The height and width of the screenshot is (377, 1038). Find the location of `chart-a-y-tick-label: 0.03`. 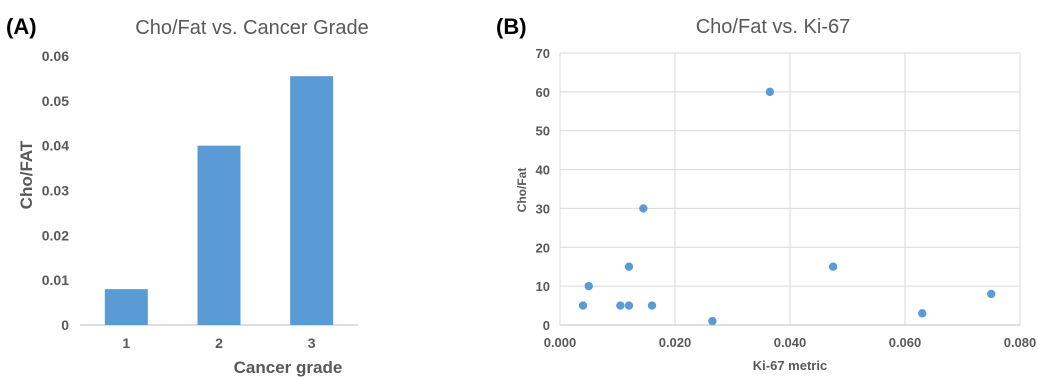

chart-a-y-tick-label: 0.03 is located at coordinates (55, 191).